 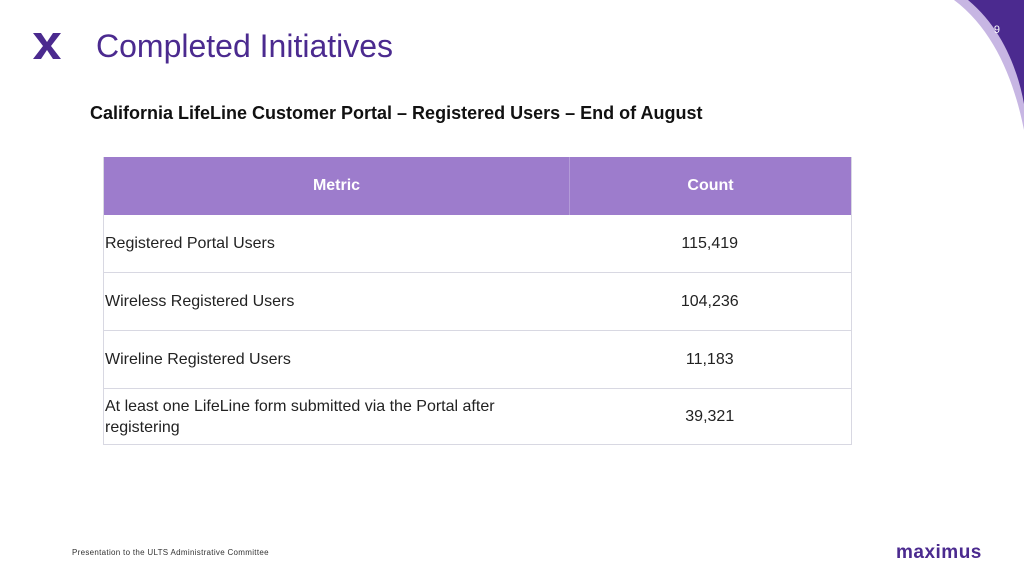 I want to click on table-row: Wireless Registered Users 104,236, so click(x=477, y=301).